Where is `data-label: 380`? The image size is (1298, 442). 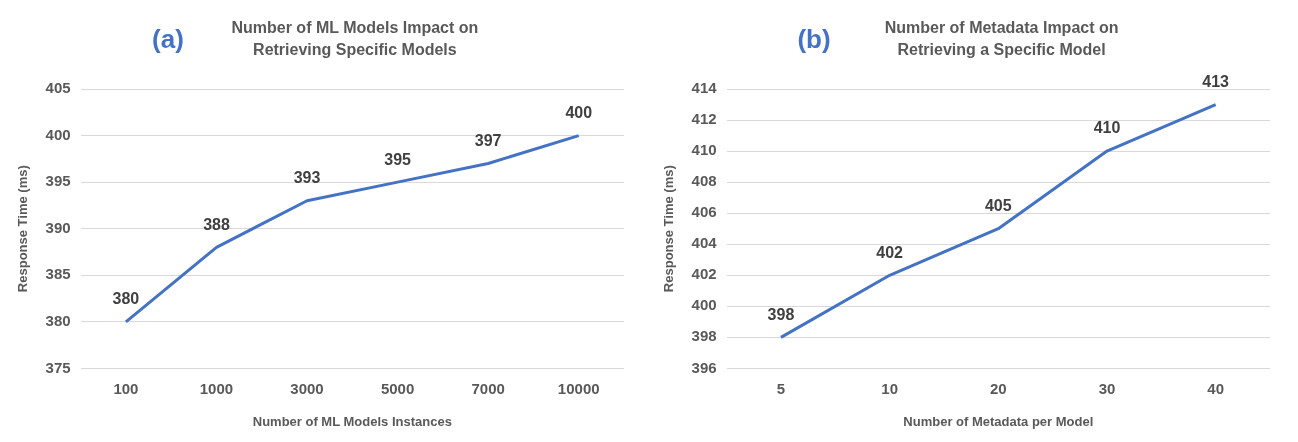
data-label: 380 is located at coordinates (126, 299).